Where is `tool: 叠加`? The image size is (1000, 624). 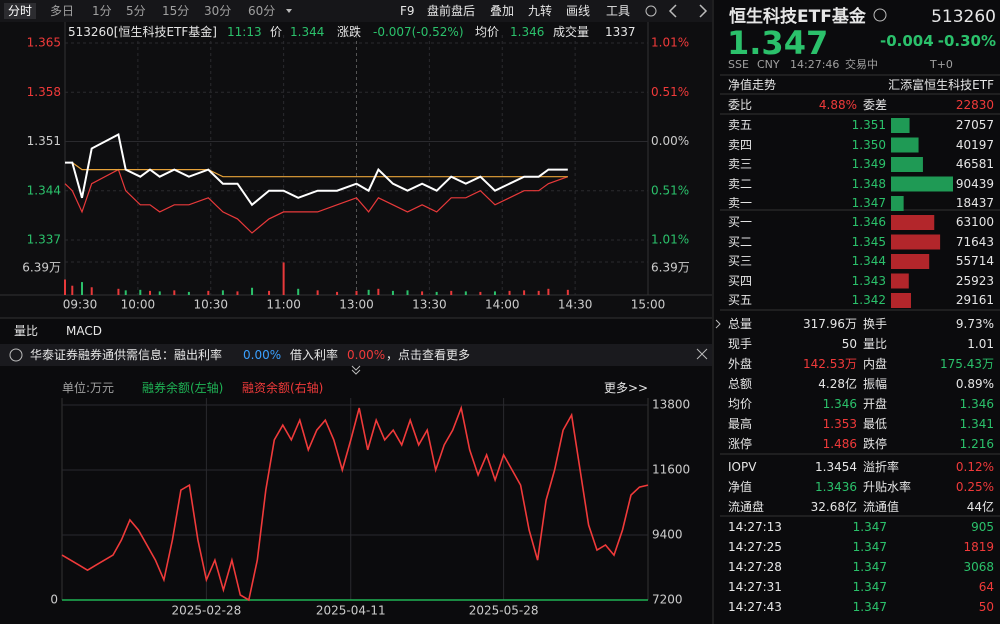 tool: 叠加 is located at coordinates (502, 11).